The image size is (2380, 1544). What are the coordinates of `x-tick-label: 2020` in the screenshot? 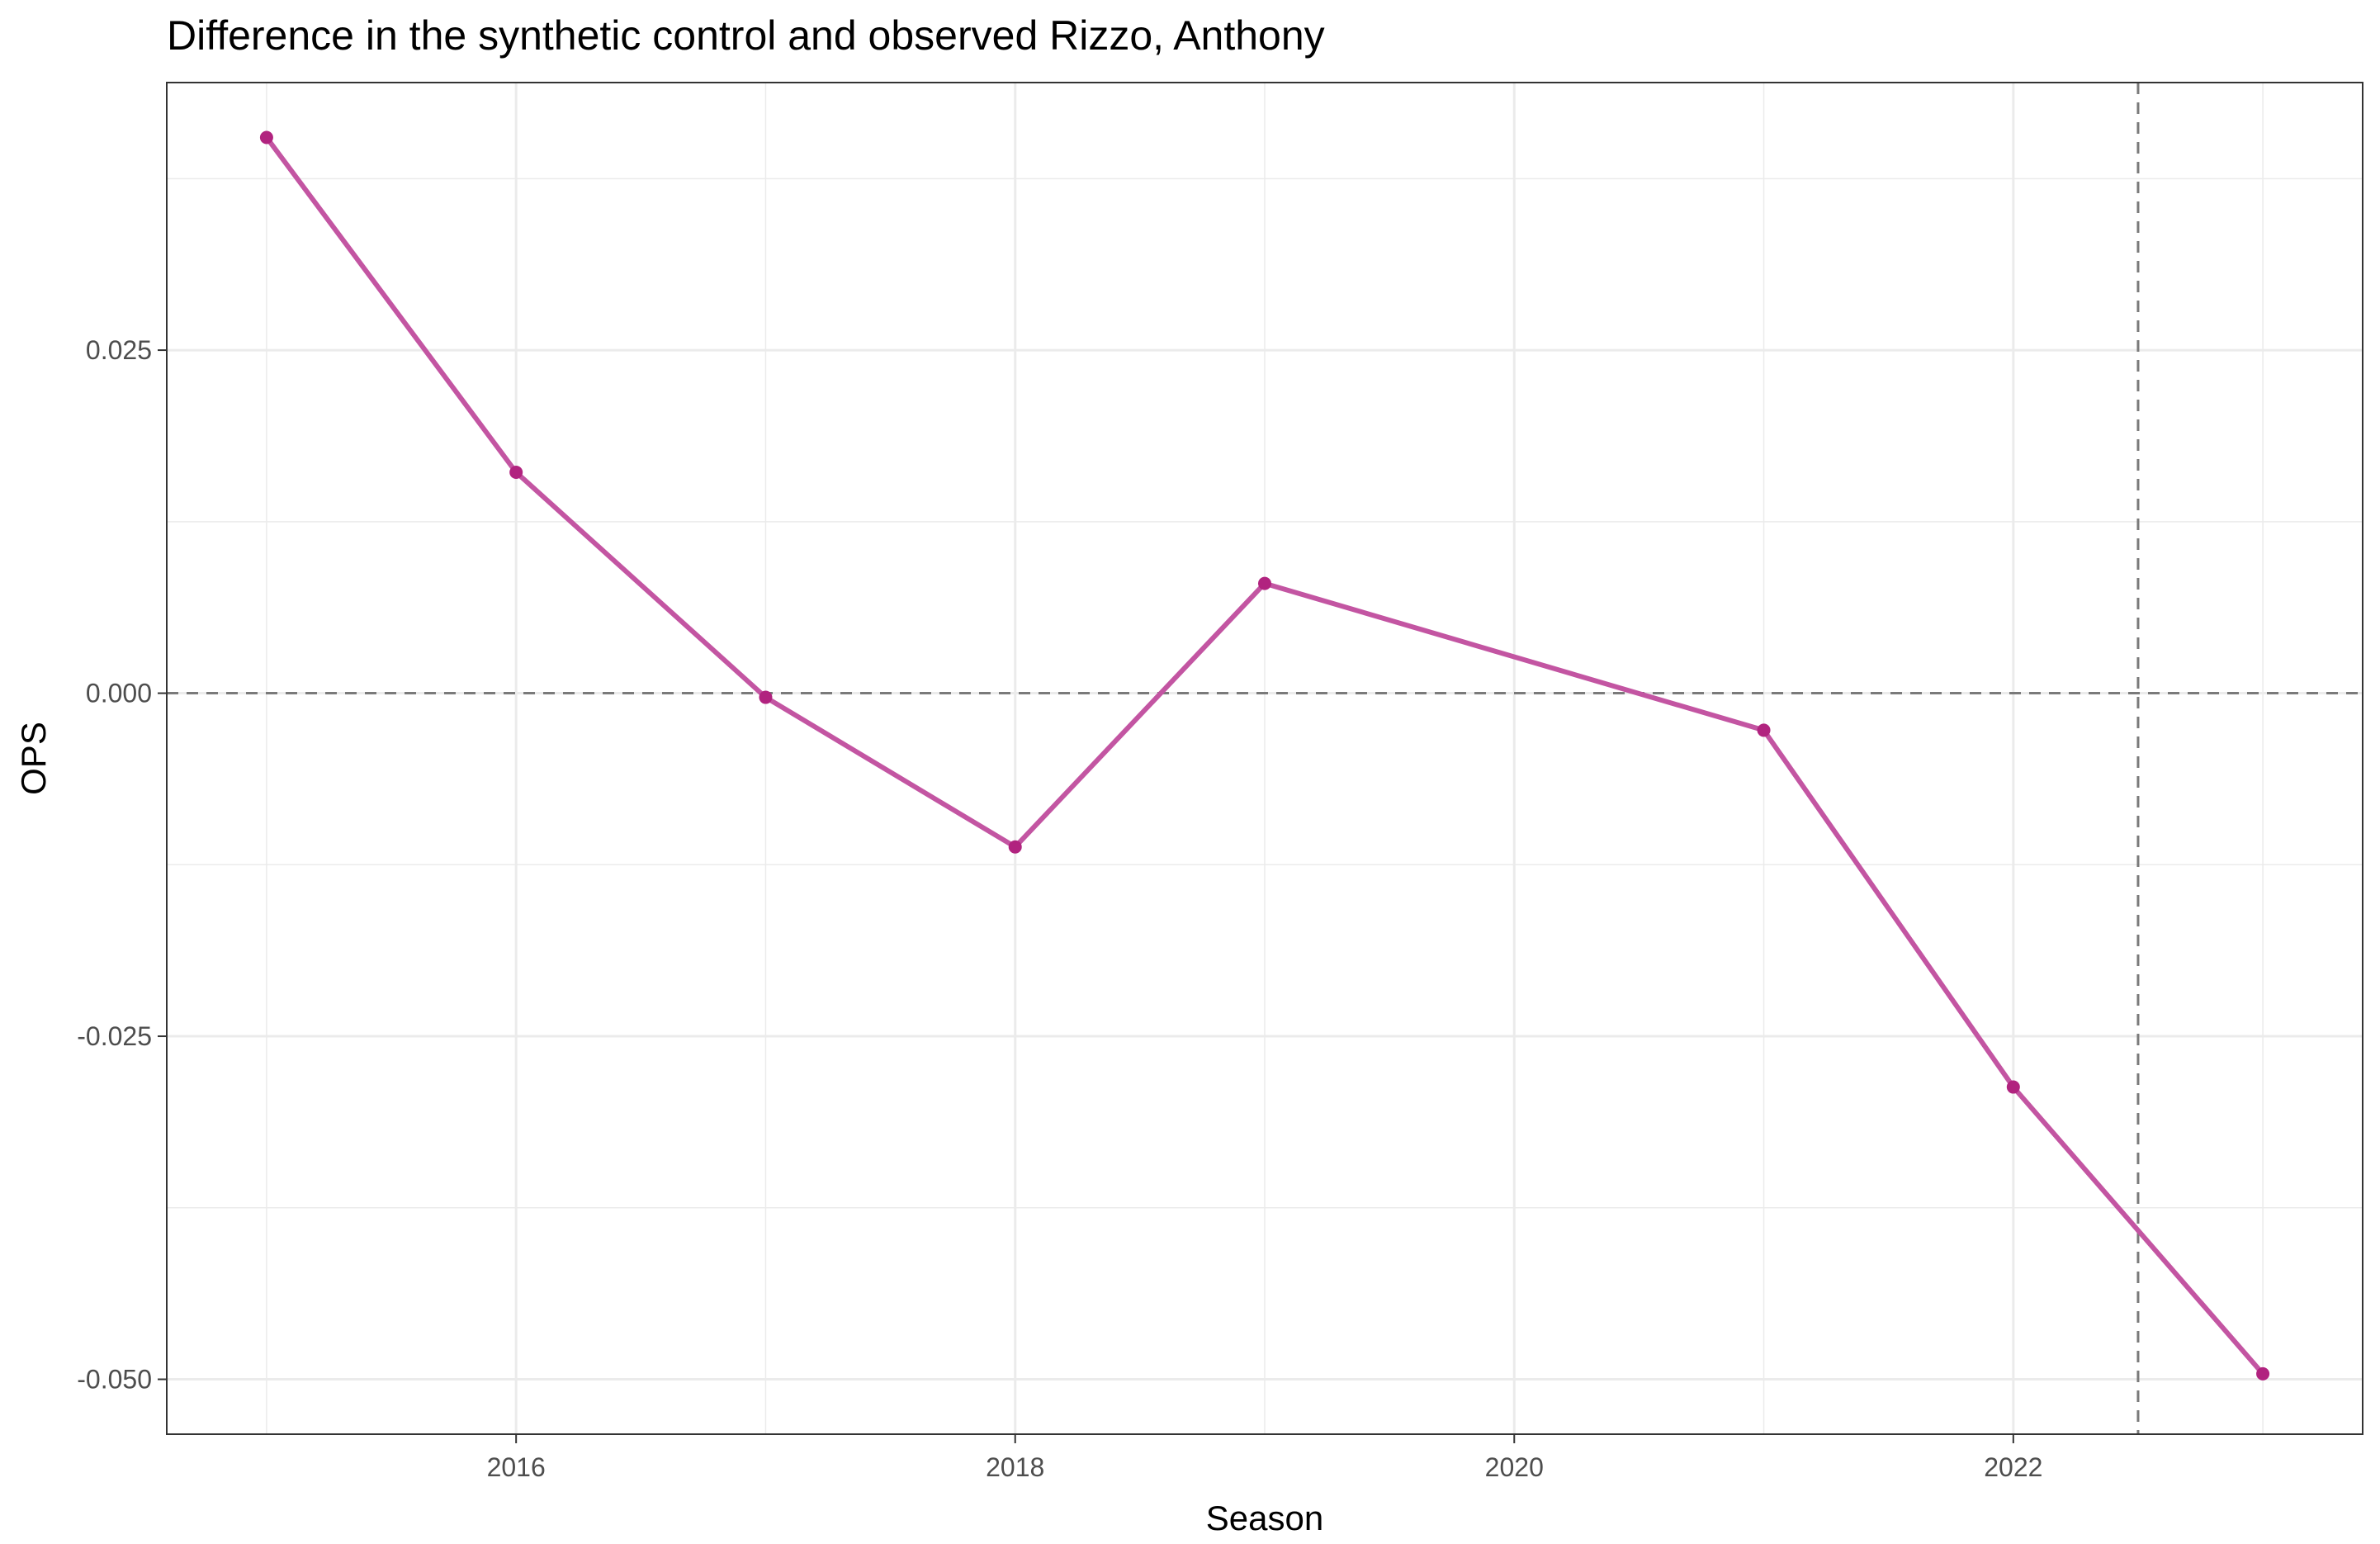 It's located at (1514, 1467).